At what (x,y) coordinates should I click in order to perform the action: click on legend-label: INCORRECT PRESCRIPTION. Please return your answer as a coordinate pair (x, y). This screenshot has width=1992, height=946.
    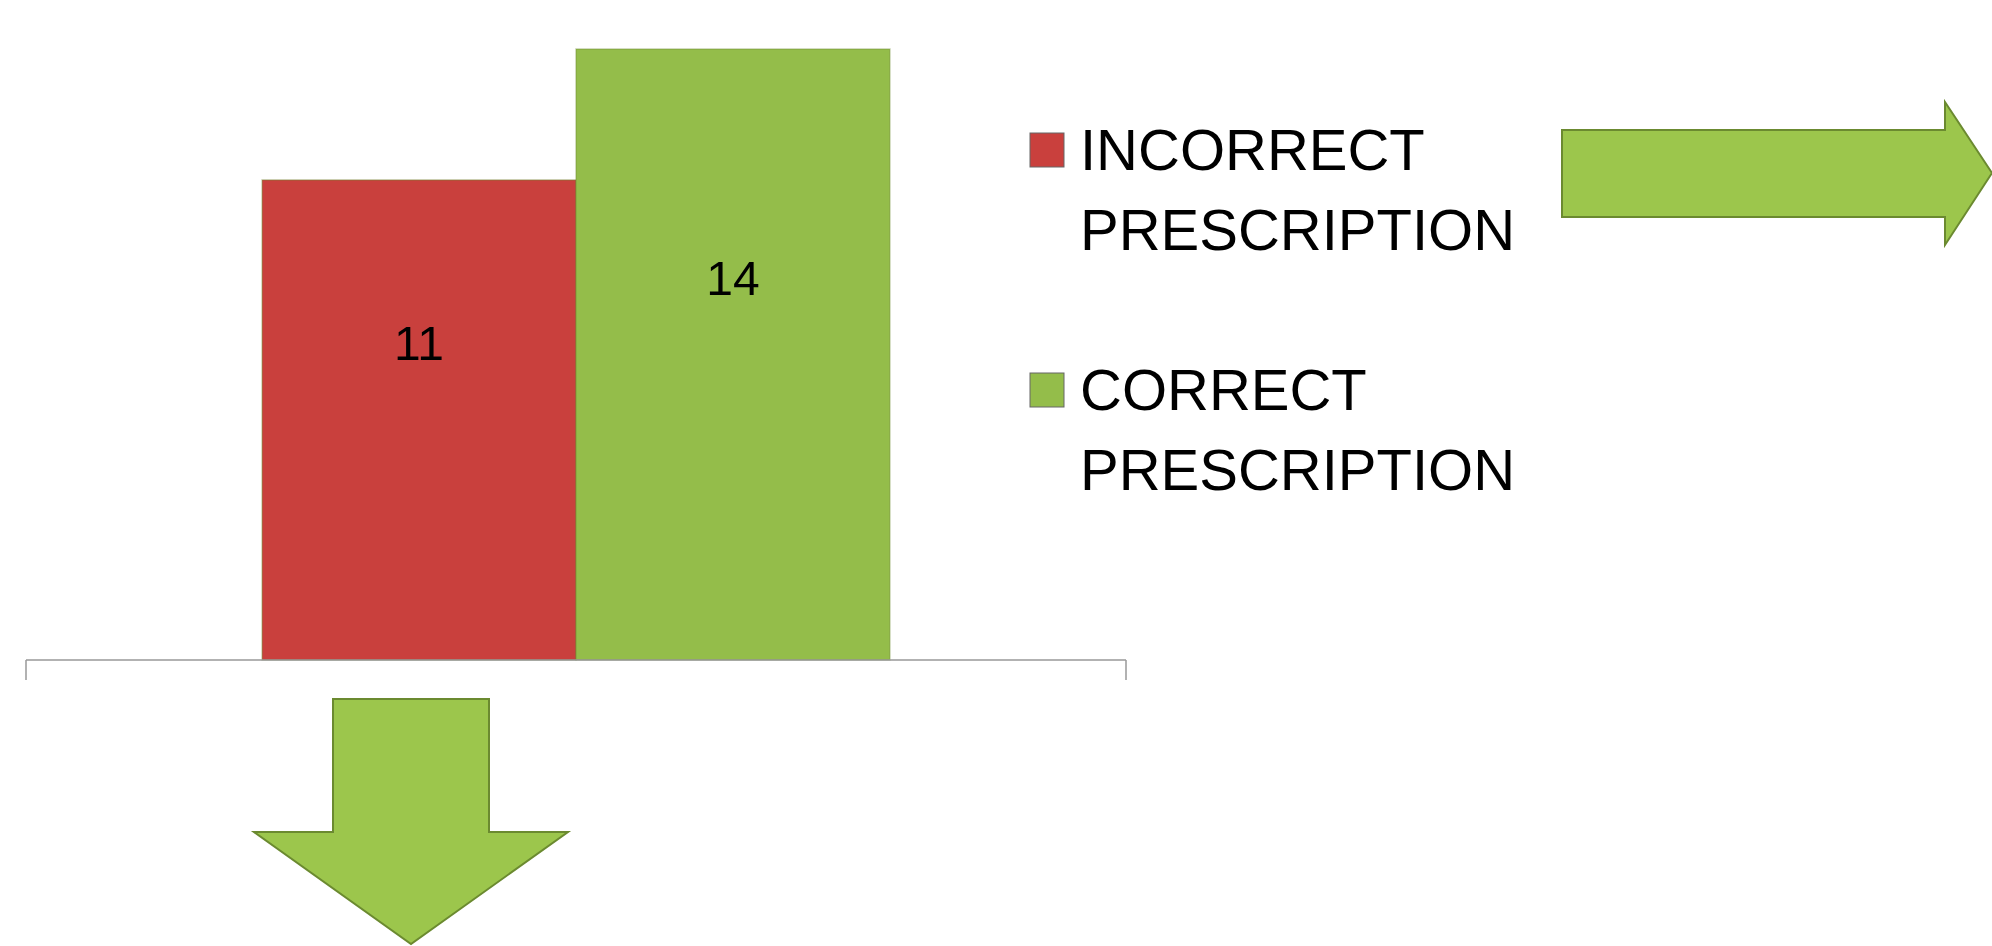
    Looking at the image, I should click on (1298, 189).